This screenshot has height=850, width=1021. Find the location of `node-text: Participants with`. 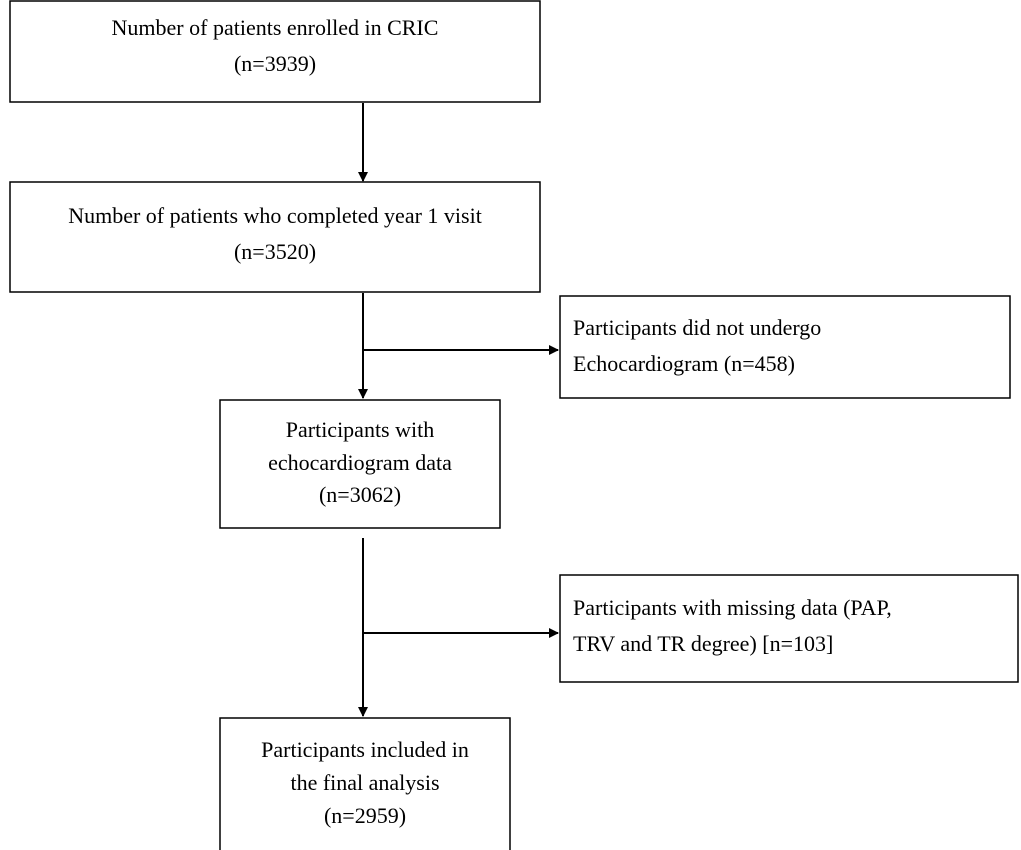

node-text: Participants with is located at coordinates (360, 429).